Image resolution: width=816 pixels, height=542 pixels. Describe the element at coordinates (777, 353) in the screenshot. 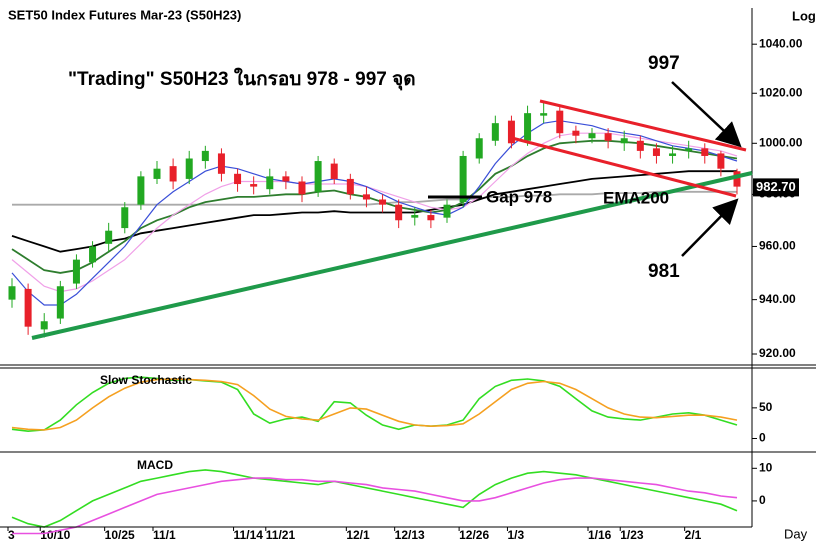

I see `y-tick-label: 920.00` at that location.